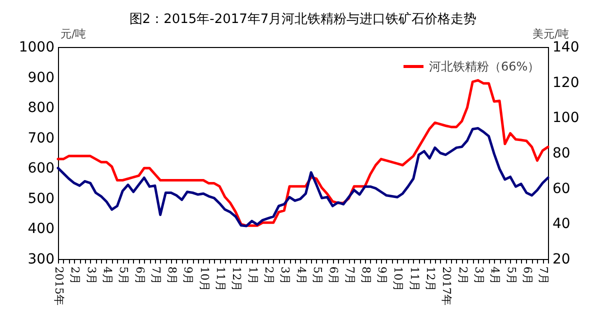 The image size is (605, 332). Describe the element at coordinates (551, 34) in the screenshot. I see `y2-axis-title: 美元/吨` at that location.